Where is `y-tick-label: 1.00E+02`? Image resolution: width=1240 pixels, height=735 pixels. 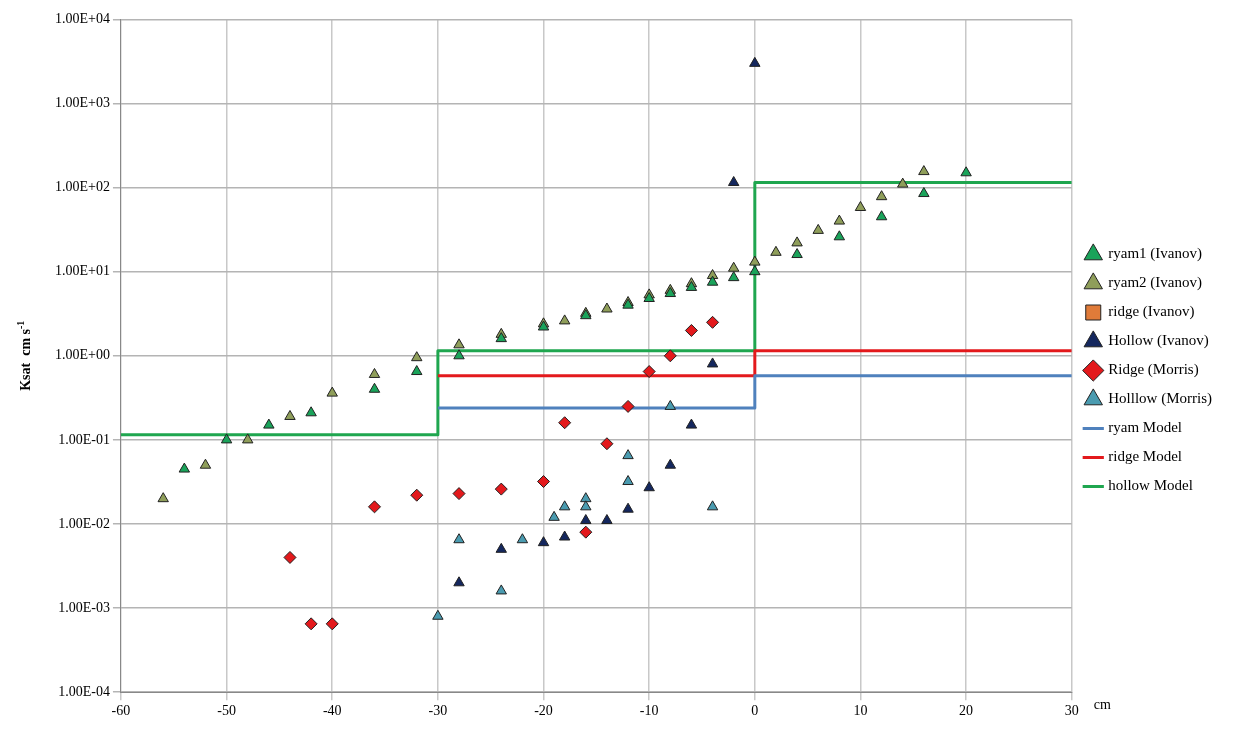 y-tick-label: 1.00E+02 is located at coordinates (82, 187).